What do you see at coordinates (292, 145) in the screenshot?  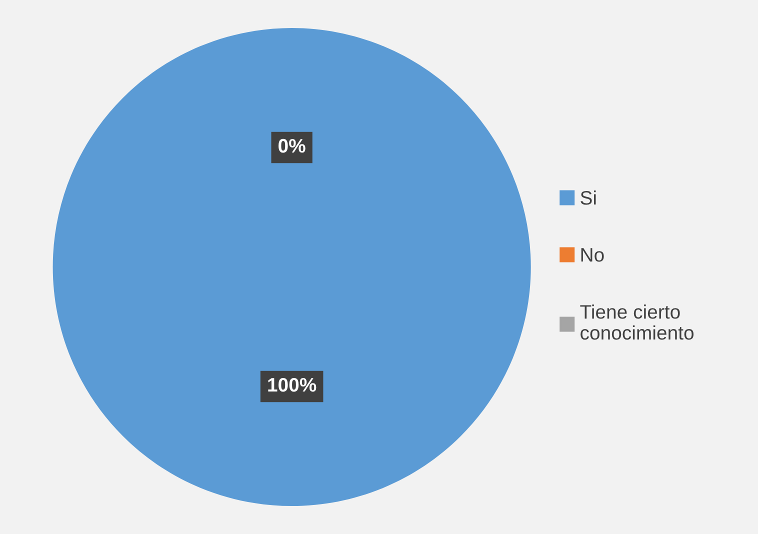 I see `text: 0%` at bounding box center [292, 145].